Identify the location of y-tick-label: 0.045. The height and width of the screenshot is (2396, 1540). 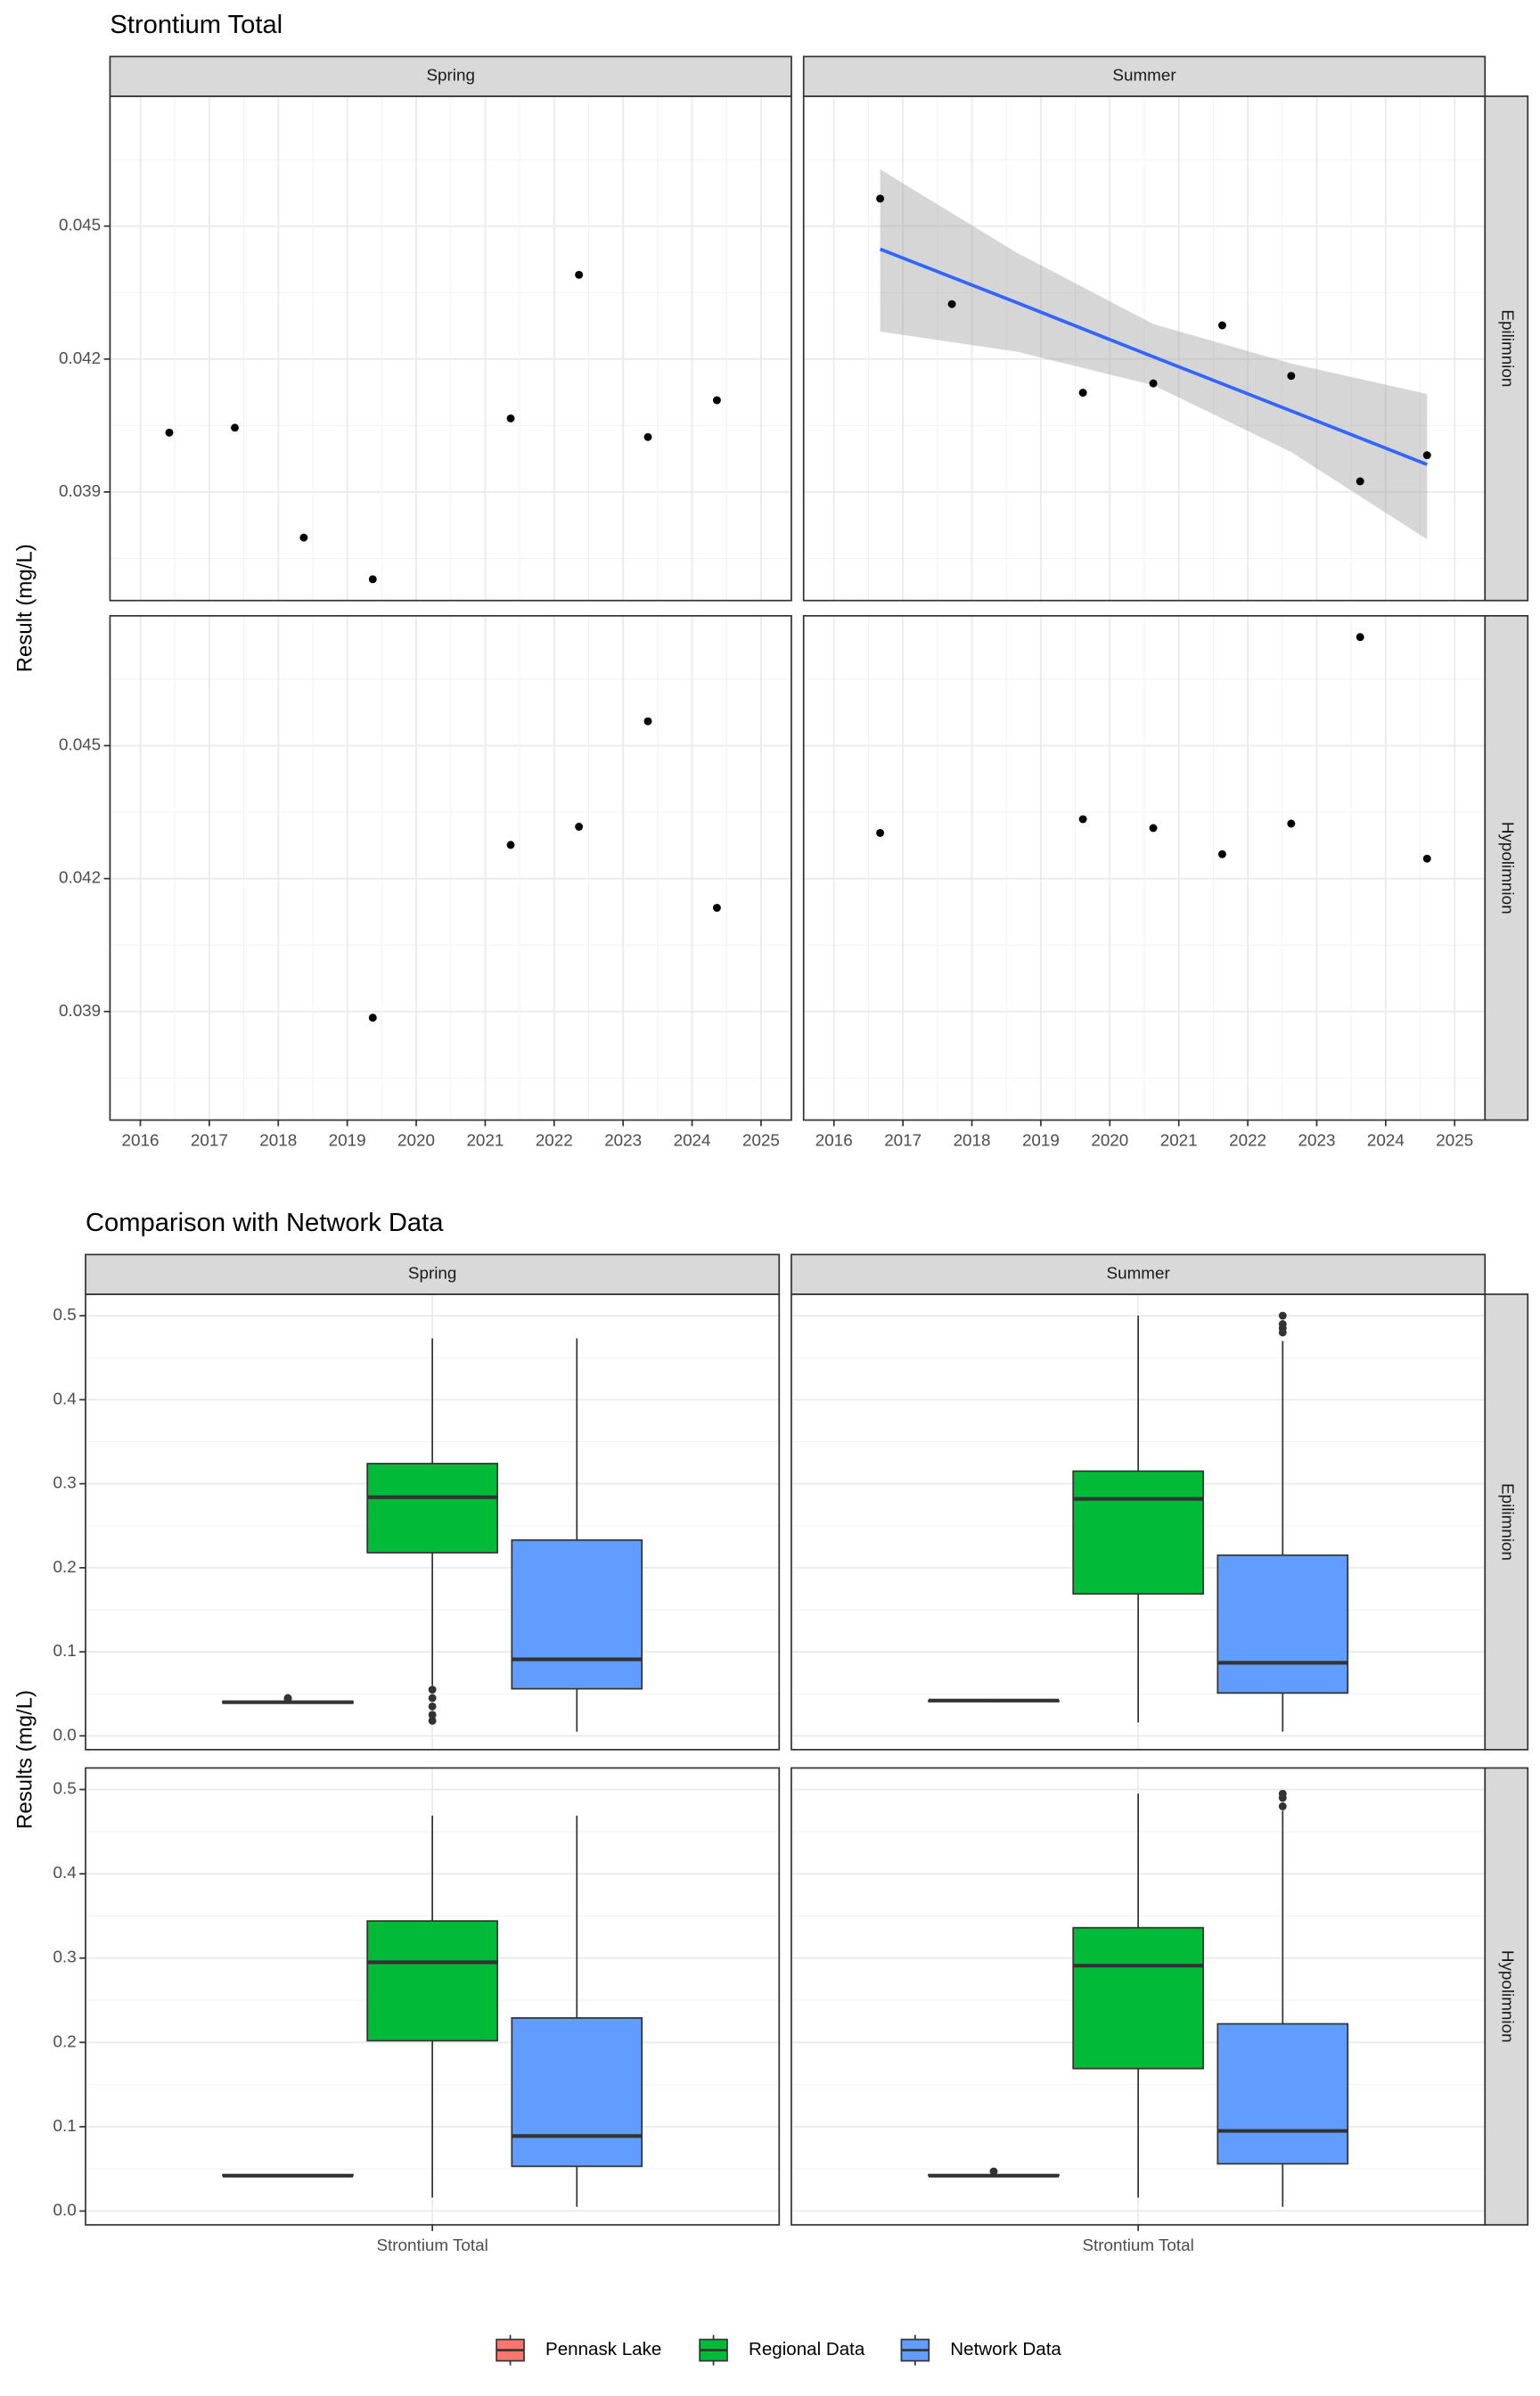
(80, 225).